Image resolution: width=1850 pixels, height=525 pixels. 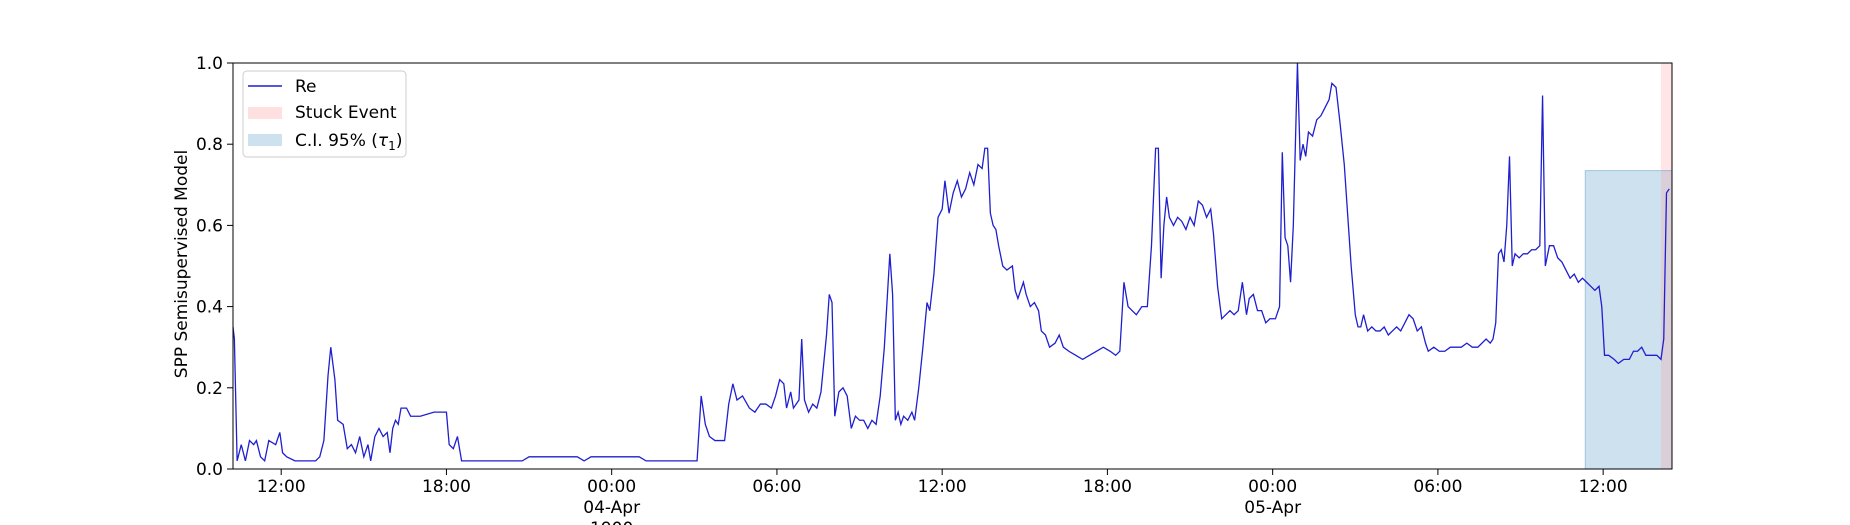 What do you see at coordinates (214, 267) in the screenshot?
I see `y-axis: 0.0 0.2 0.4 0.6 0.8 1.0` at bounding box center [214, 267].